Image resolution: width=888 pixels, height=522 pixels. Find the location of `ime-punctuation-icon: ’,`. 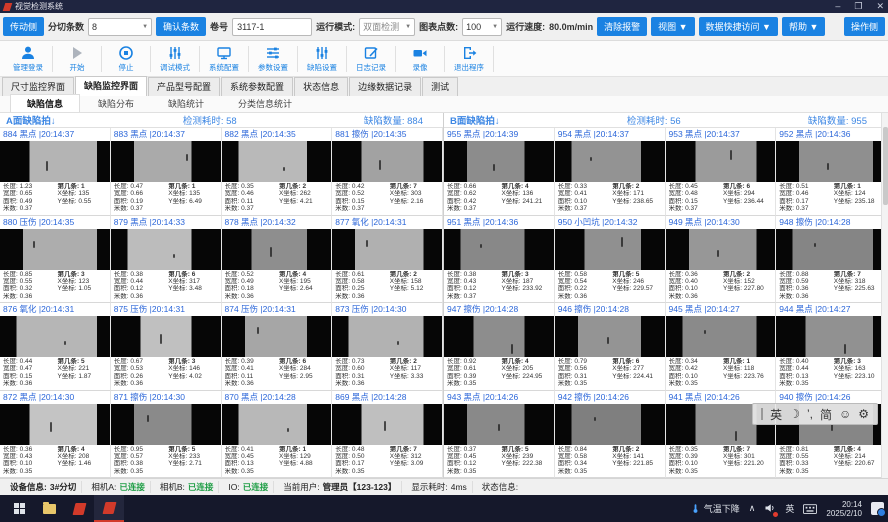

ime-punctuation-icon: ’, is located at coordinates (809, 414).